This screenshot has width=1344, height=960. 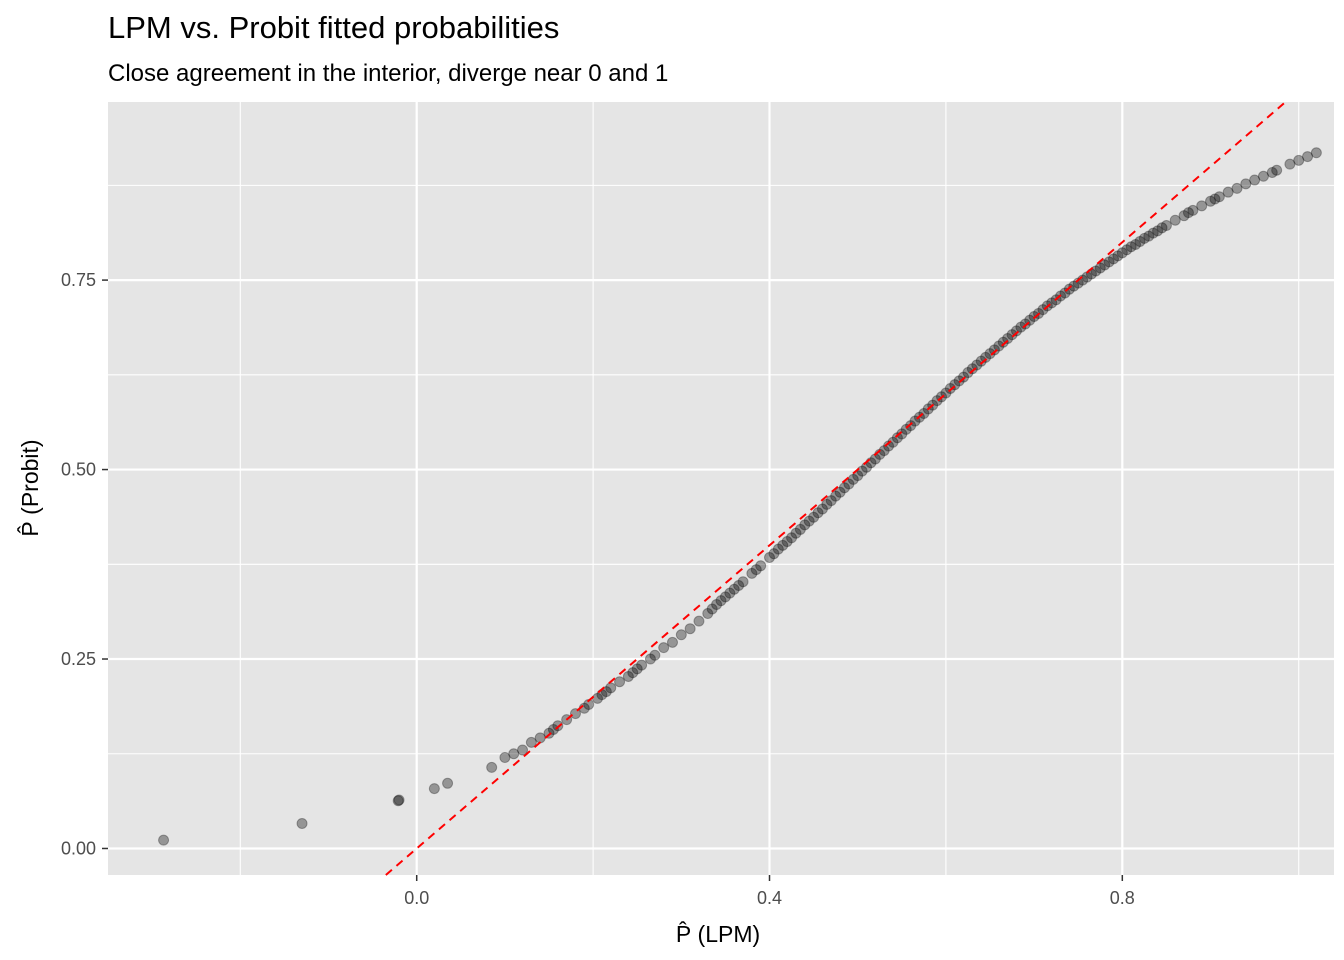 I want to click on y-tick-label: 0.50, so click(x=78, y=470).